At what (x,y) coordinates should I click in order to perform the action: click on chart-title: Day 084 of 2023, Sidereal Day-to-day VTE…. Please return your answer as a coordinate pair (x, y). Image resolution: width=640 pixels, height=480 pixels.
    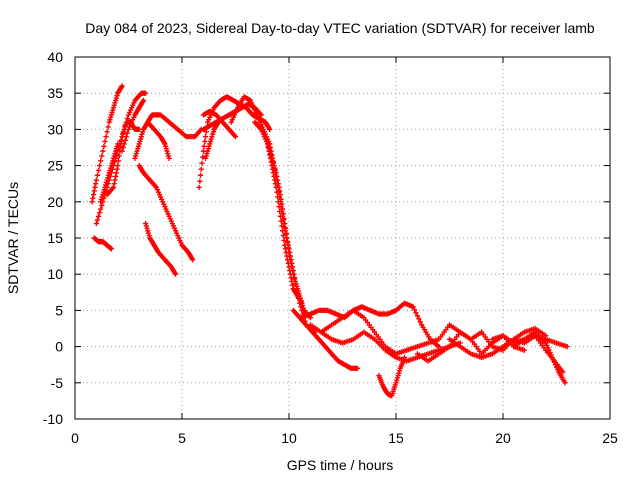
    Looking at the image, I should click on (340, 28).